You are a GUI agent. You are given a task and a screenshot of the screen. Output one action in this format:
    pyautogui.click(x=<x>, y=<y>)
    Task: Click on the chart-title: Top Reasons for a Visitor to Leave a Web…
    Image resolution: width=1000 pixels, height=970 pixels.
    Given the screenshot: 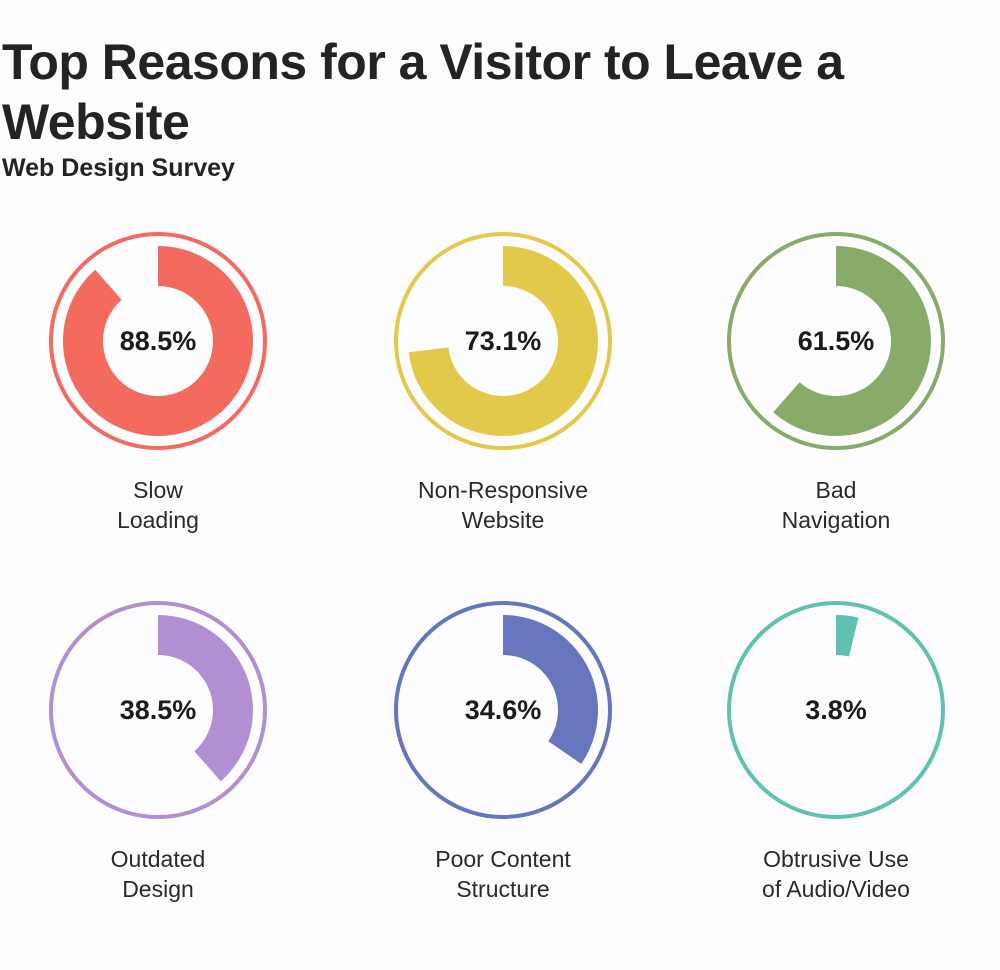 What is the action you would take?
    pyautogui.click(x=423, y=92)
    